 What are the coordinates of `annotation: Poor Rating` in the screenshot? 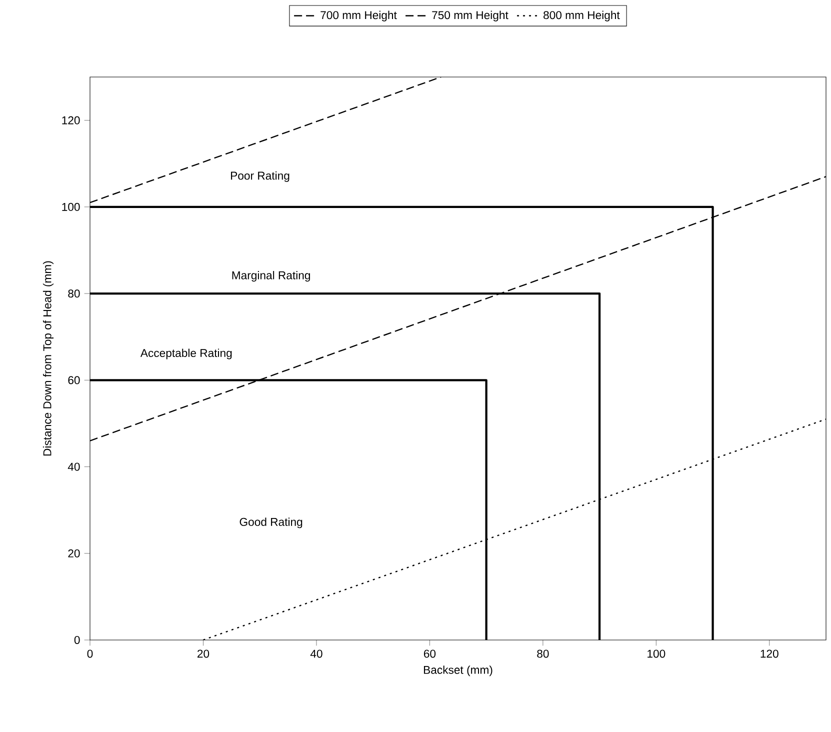 It's located at (260, 176).